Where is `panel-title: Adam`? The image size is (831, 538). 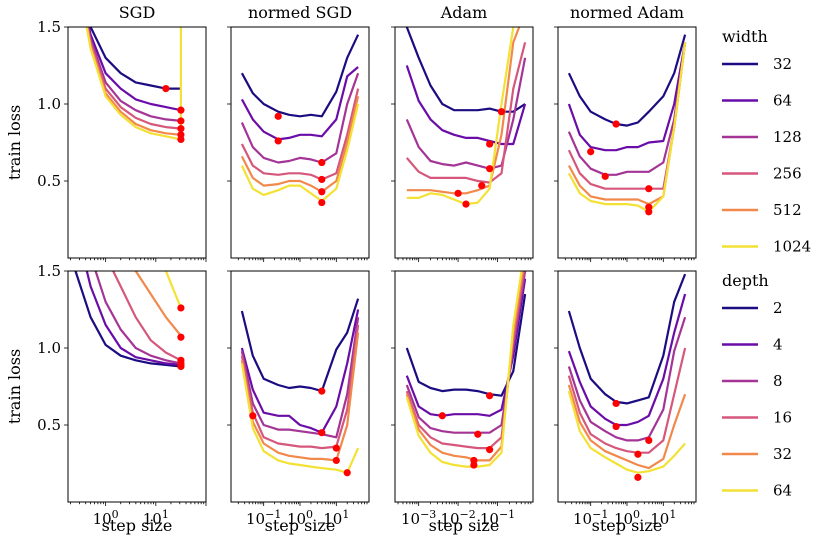 panel-title: Adam is located at coordinates (464, 12).